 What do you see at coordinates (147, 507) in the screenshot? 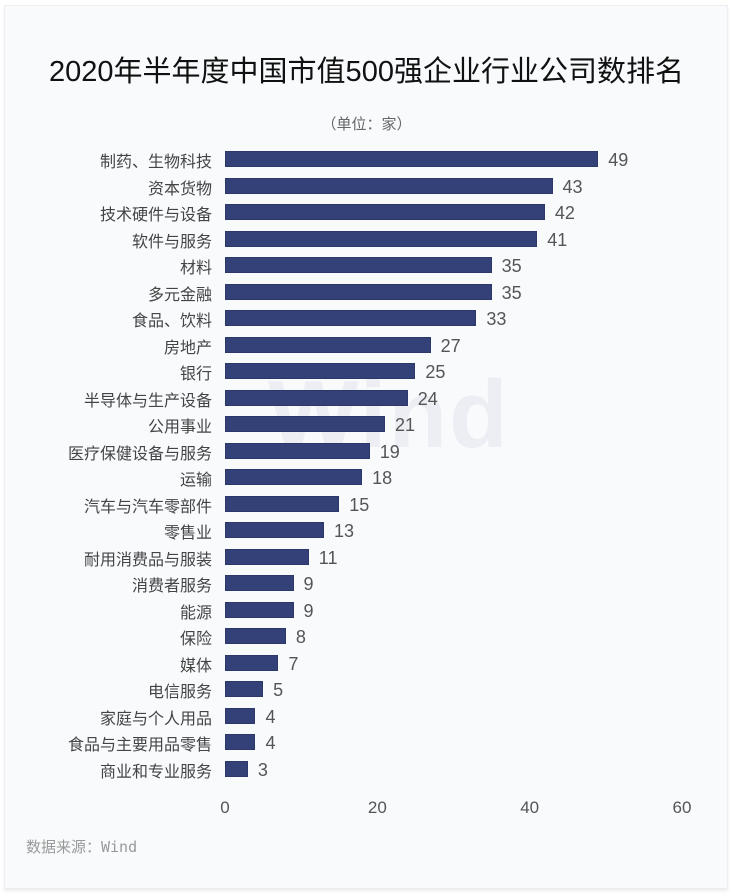
I see `category-label: 汽车与汽车零部件` at bounding box center [147, 507].